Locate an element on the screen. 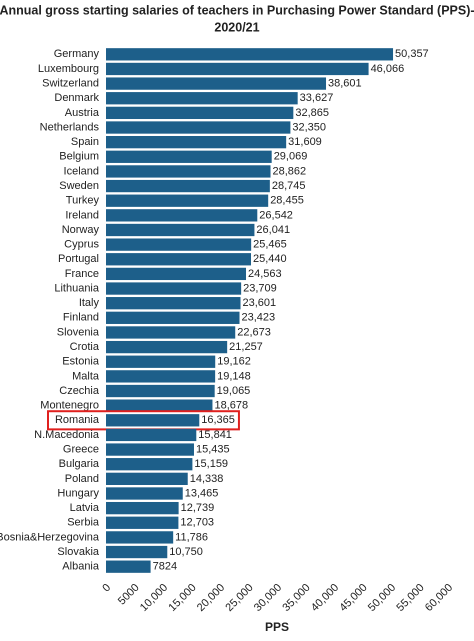 This screenshot has width=474, height=641. x-tick-label: 30,000 is located at coordinates (268, 598).